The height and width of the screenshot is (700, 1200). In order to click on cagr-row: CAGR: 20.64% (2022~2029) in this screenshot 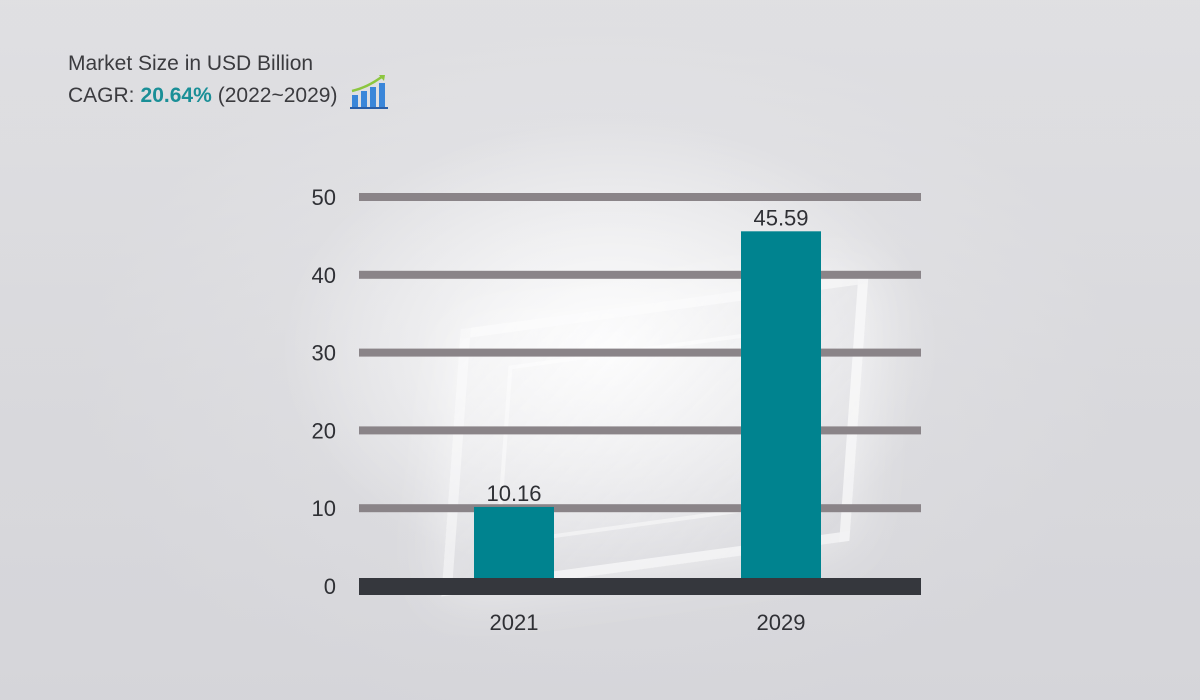, I will do `click(228, 92)`.